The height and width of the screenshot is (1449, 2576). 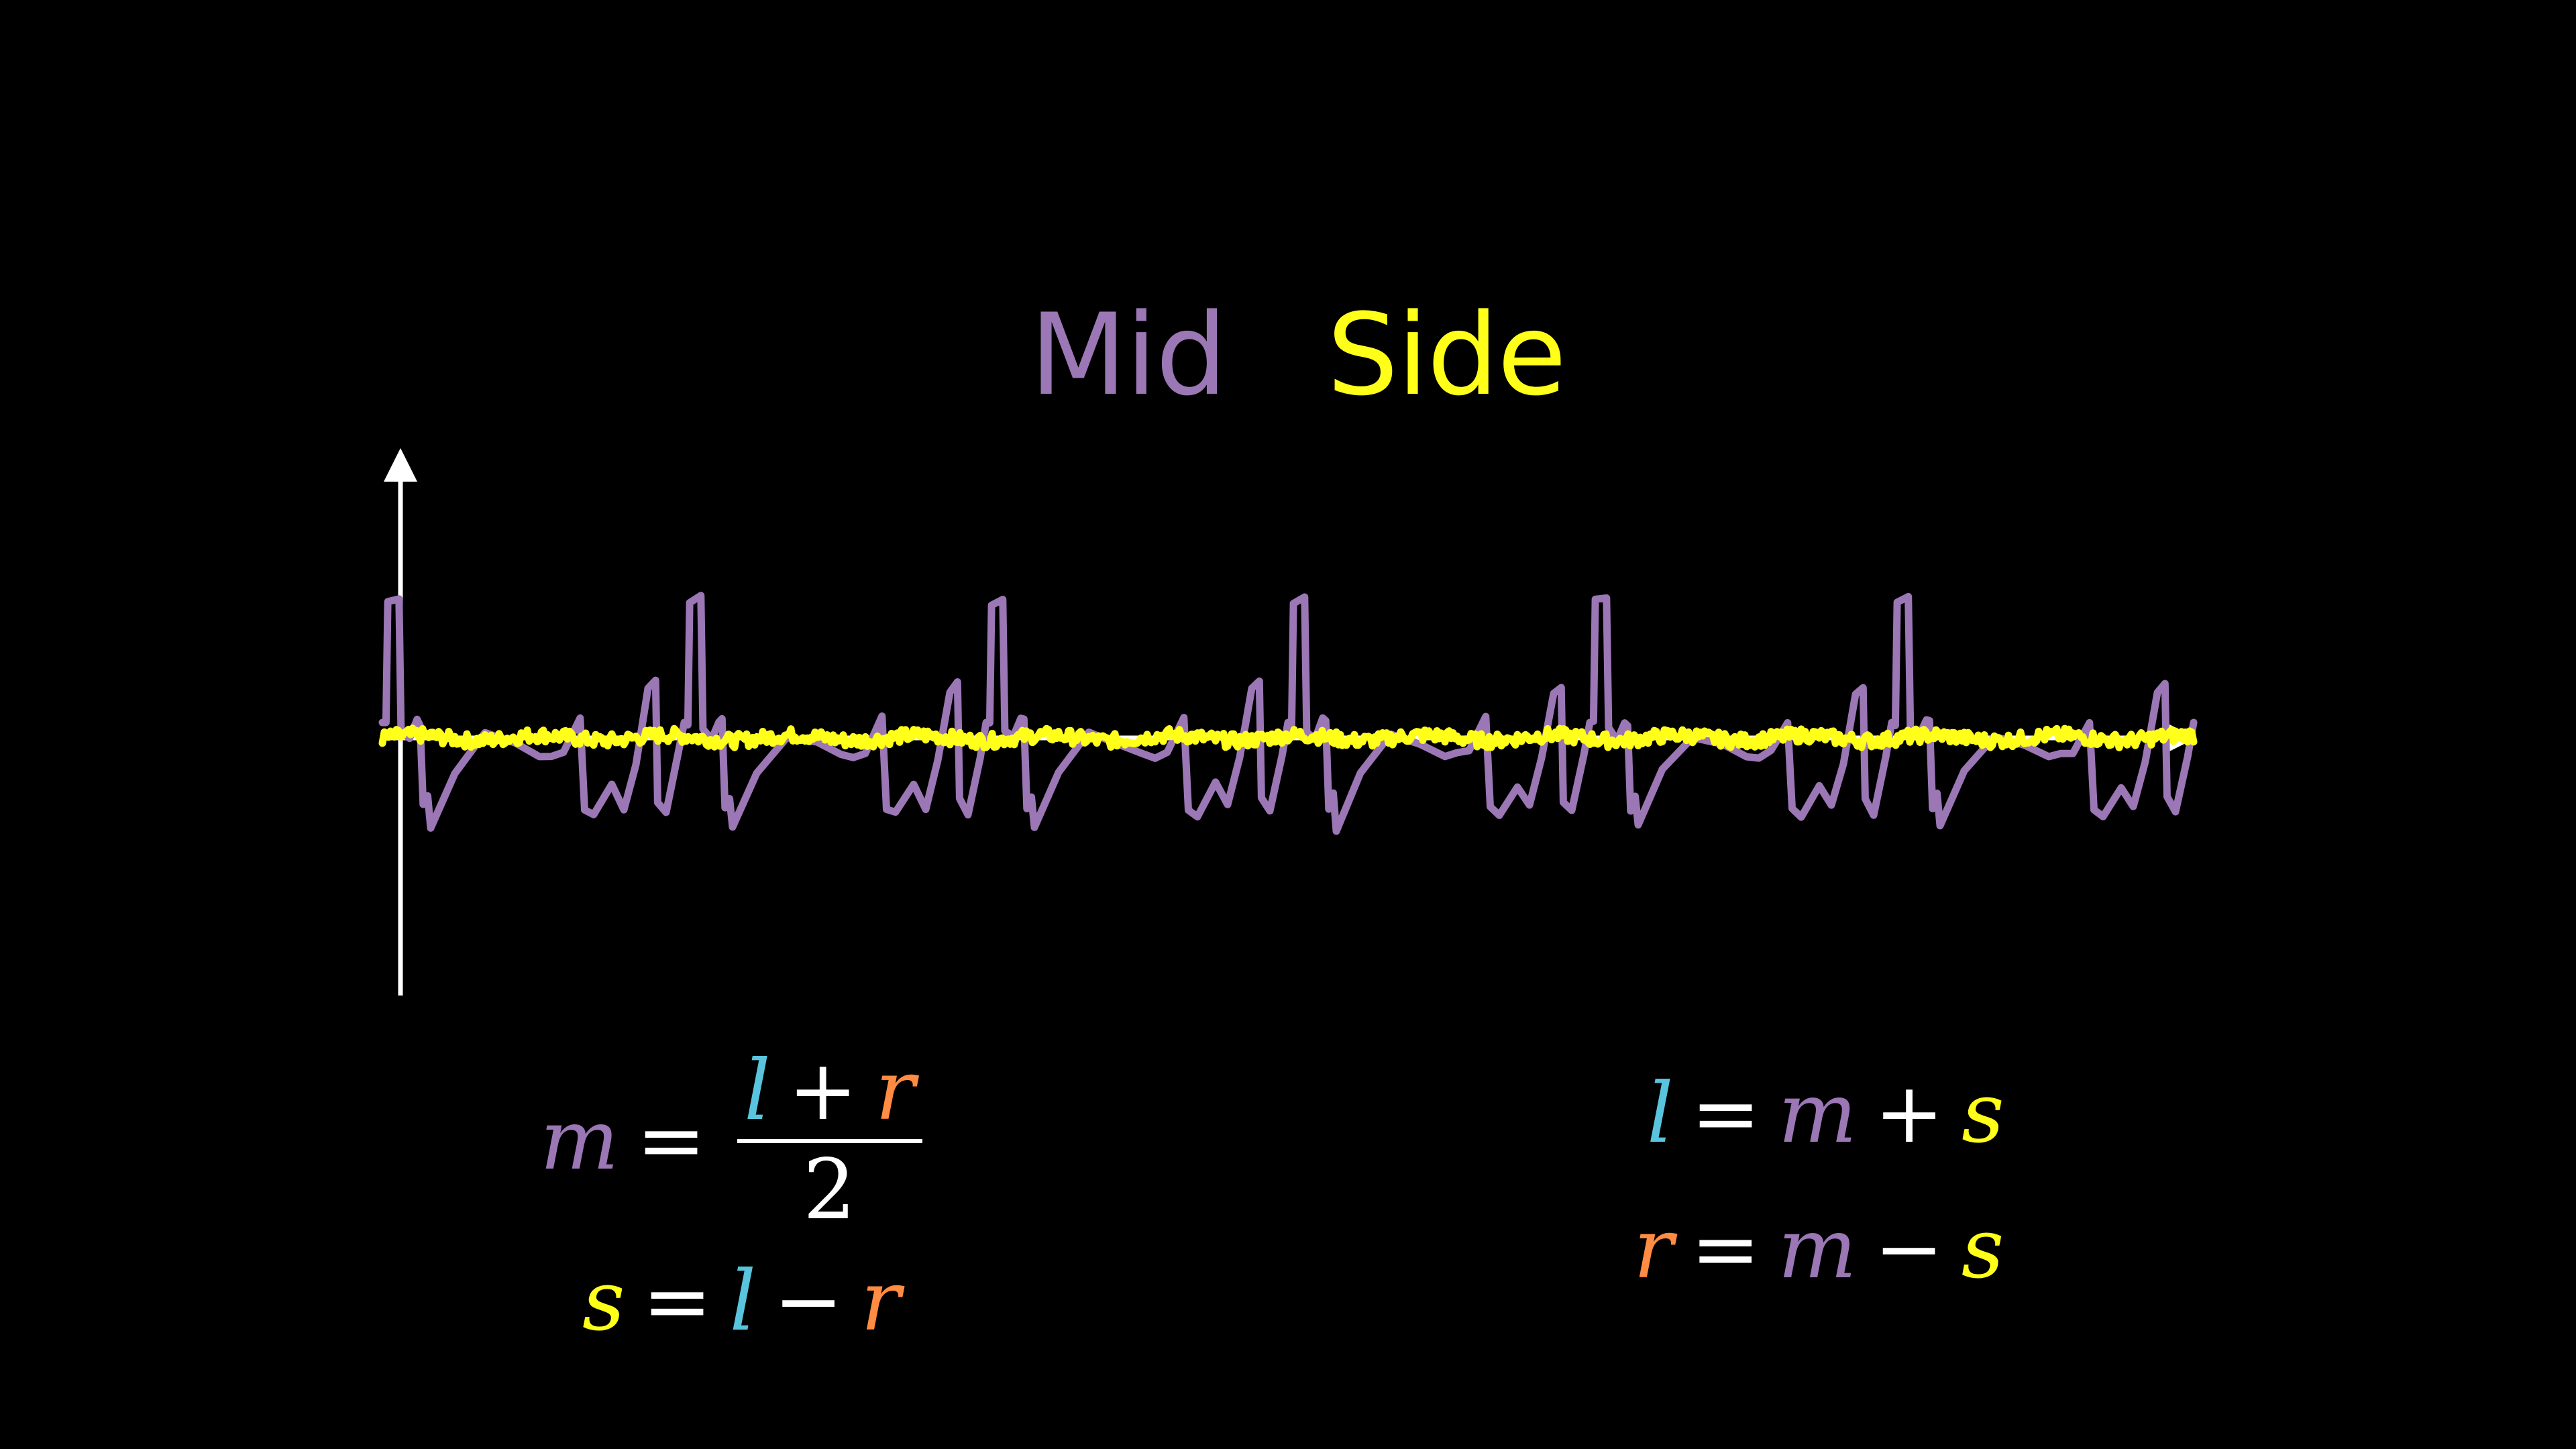 I want to click on eq-m-num-plus: +, so click(x=823, y=1090).